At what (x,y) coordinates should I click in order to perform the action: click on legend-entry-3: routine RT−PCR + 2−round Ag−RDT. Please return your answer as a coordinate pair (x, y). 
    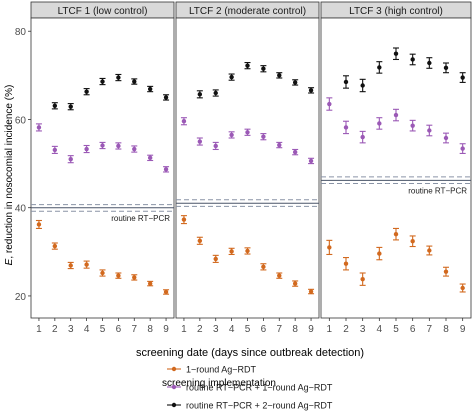
    Looking at the image, I should click on (250, 406).